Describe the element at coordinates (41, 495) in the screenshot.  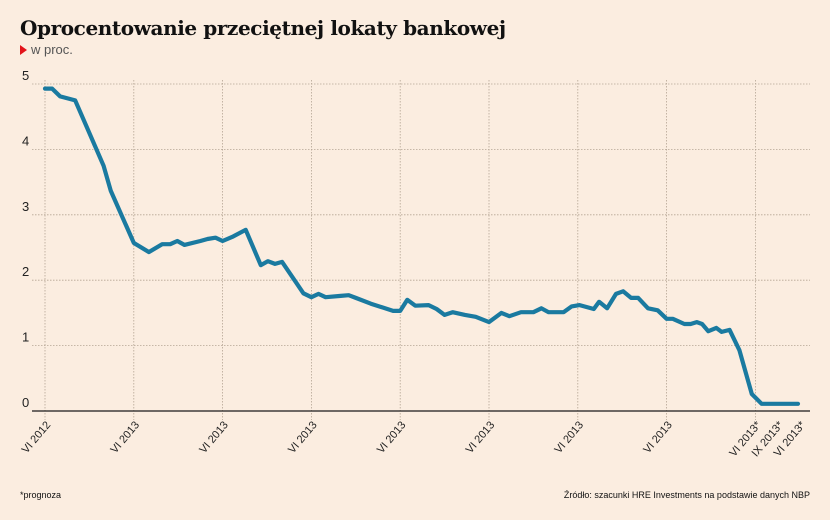
I see `footnote: *prognoza` at that location.